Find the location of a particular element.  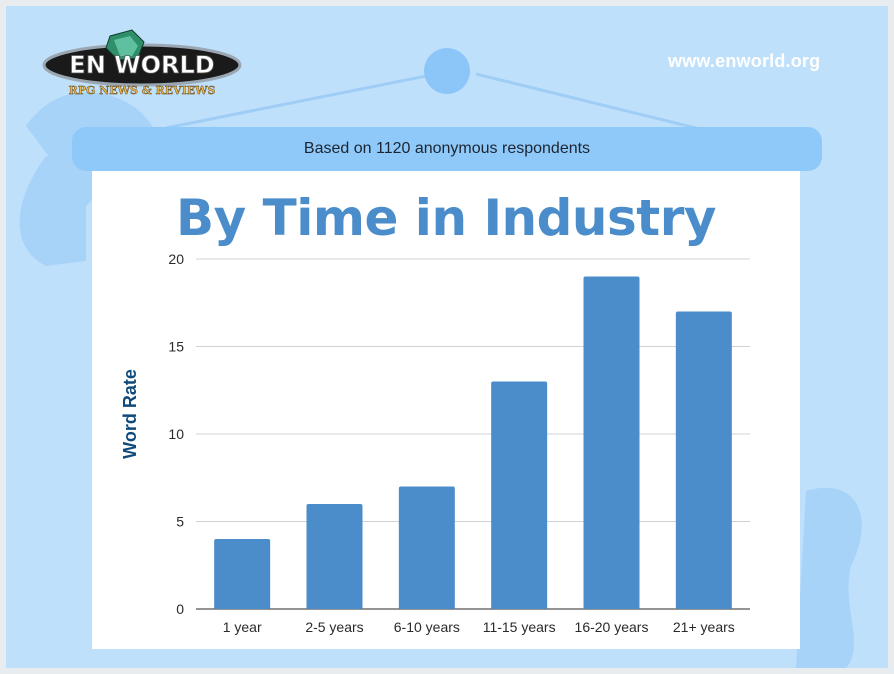

x-tick-label: 16-20 years is located at coordinates (612, 627).